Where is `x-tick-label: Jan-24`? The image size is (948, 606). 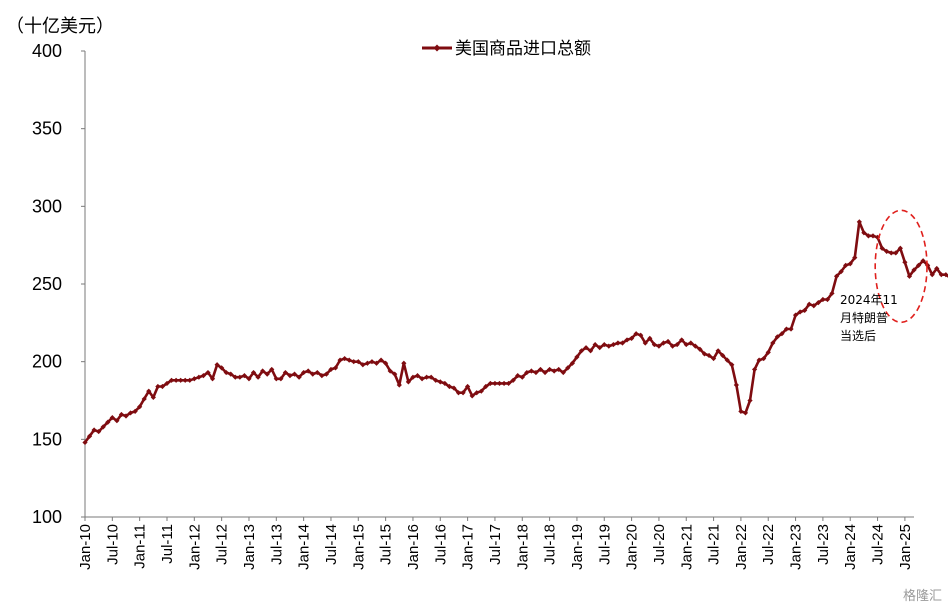 x-tick-label: Jan-24 is located at coordinates (850, 547).